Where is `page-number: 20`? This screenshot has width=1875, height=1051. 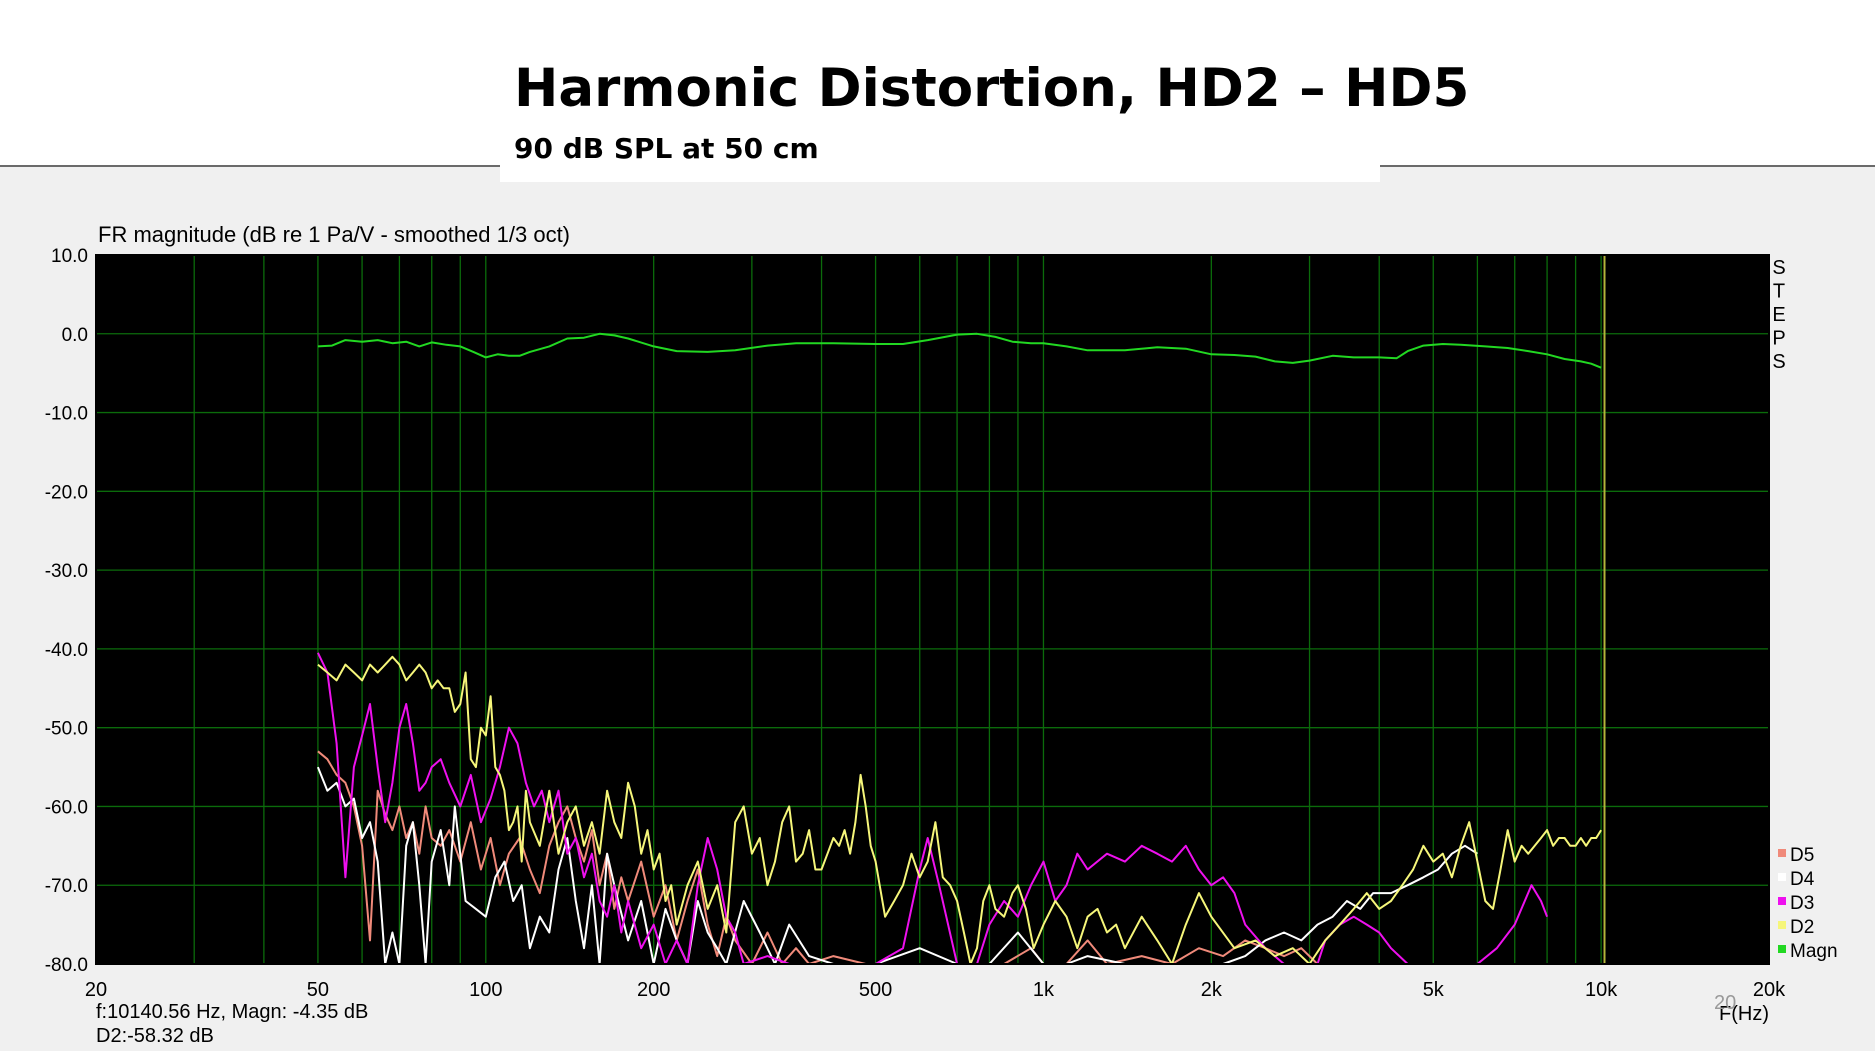 page-number: 20 is located at coordinates (1725, 1003).